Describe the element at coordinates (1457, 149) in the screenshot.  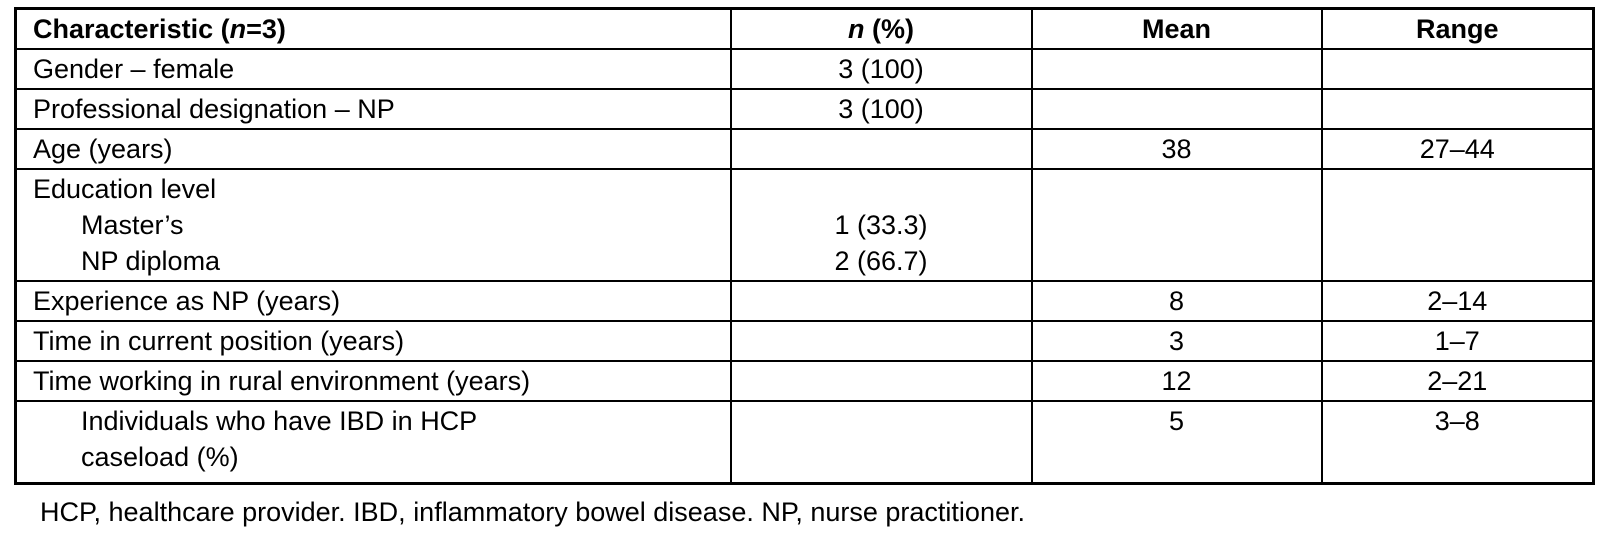
I see `age-range-cell: 27–44` at that location.